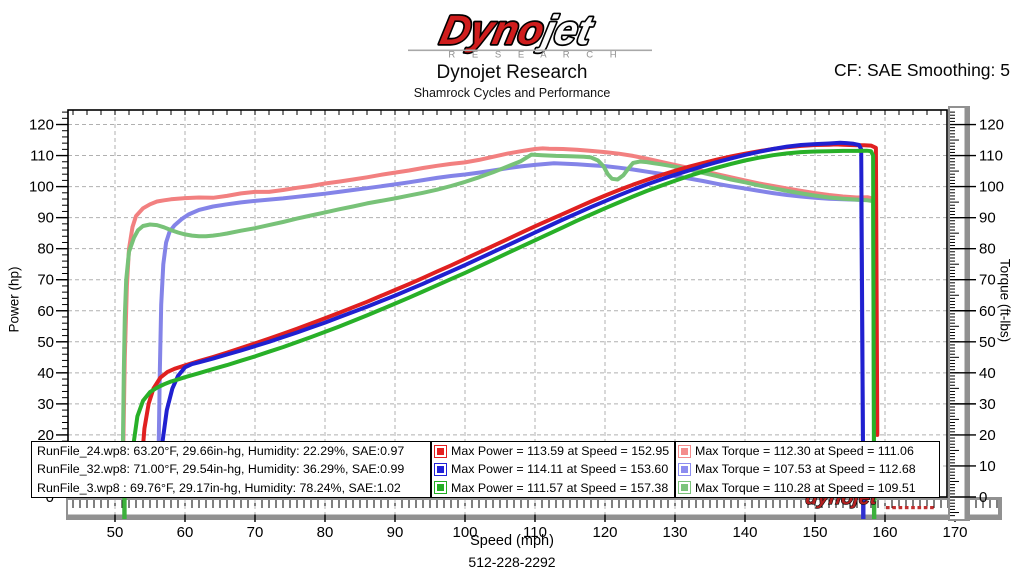  What do you see at coordinates (987, 311) in the screenshot?
I see `torque-tick-label: 60` at bounding box center [987, 311].